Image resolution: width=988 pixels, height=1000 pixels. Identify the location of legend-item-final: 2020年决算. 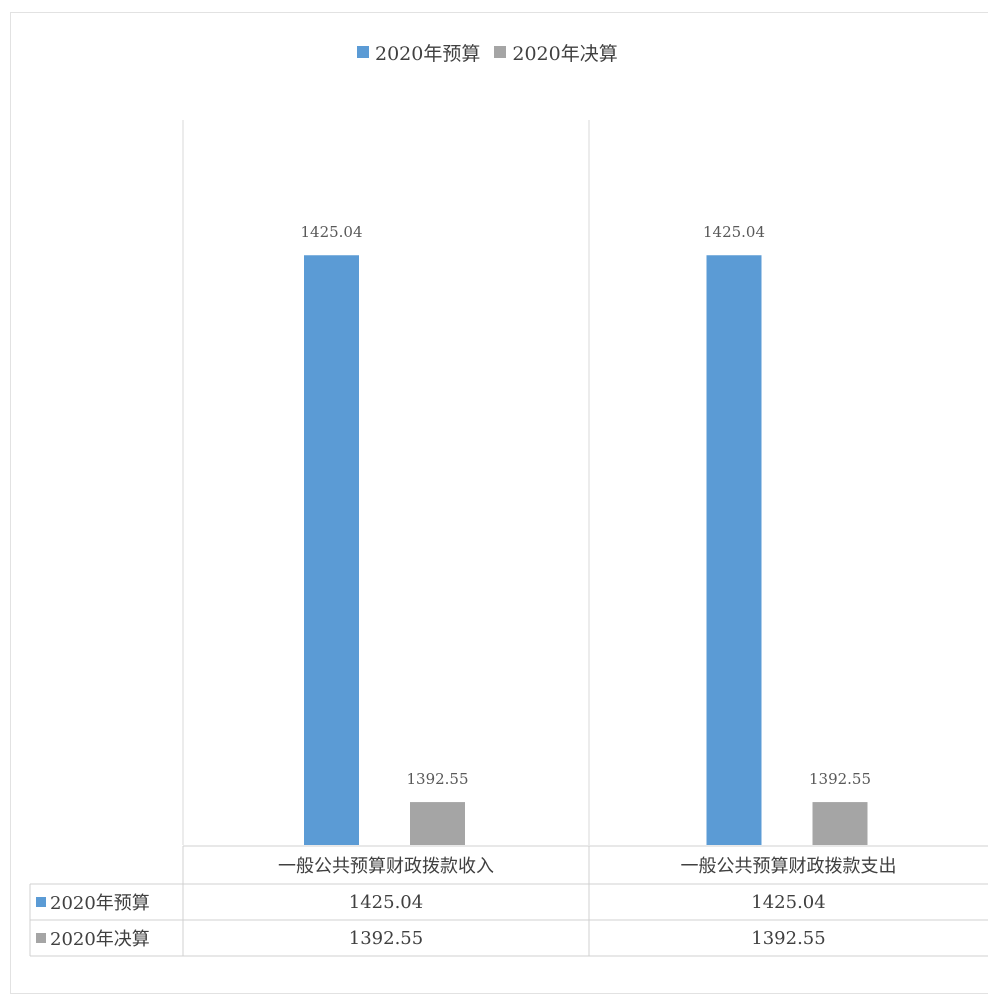
(556, 52).